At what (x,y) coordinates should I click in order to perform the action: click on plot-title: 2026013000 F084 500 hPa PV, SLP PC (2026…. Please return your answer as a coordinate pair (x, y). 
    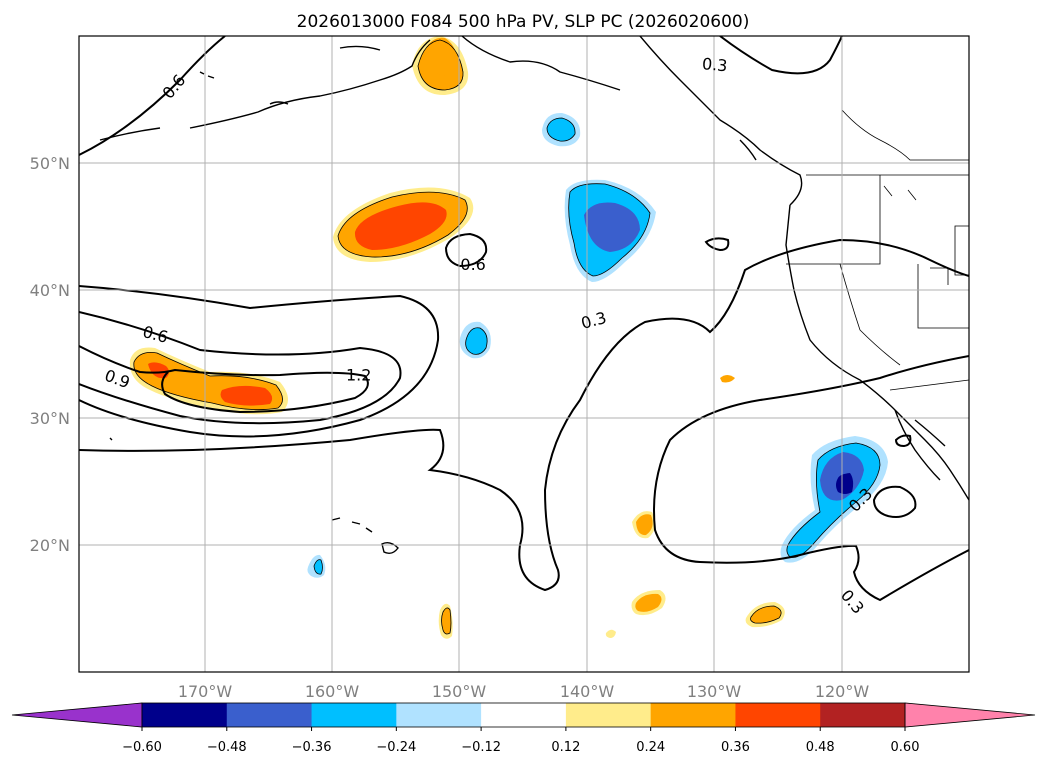
    Looking at the image, I should click on (523, 22).